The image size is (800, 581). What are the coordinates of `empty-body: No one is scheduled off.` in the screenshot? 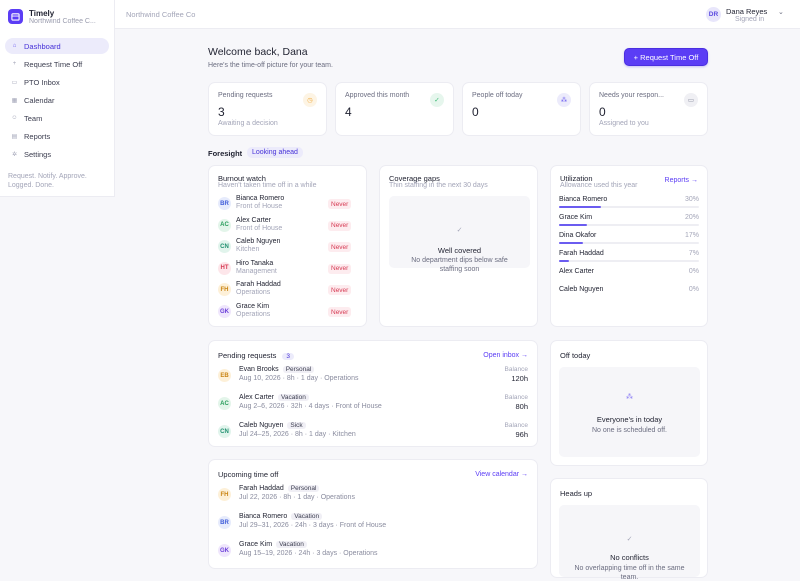 It's located at (629, 430).